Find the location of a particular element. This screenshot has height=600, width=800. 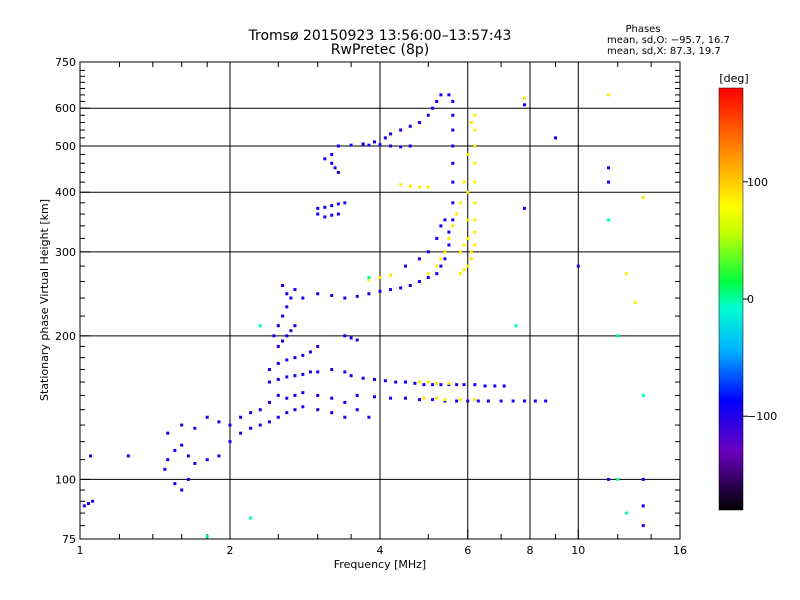

x-tick-label: 1 is located at coordinates (80, 550).